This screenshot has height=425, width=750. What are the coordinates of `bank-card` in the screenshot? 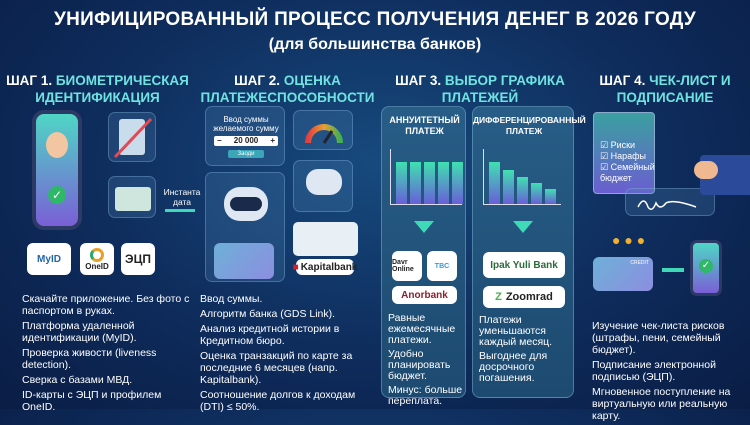 It's located at (244, 261).